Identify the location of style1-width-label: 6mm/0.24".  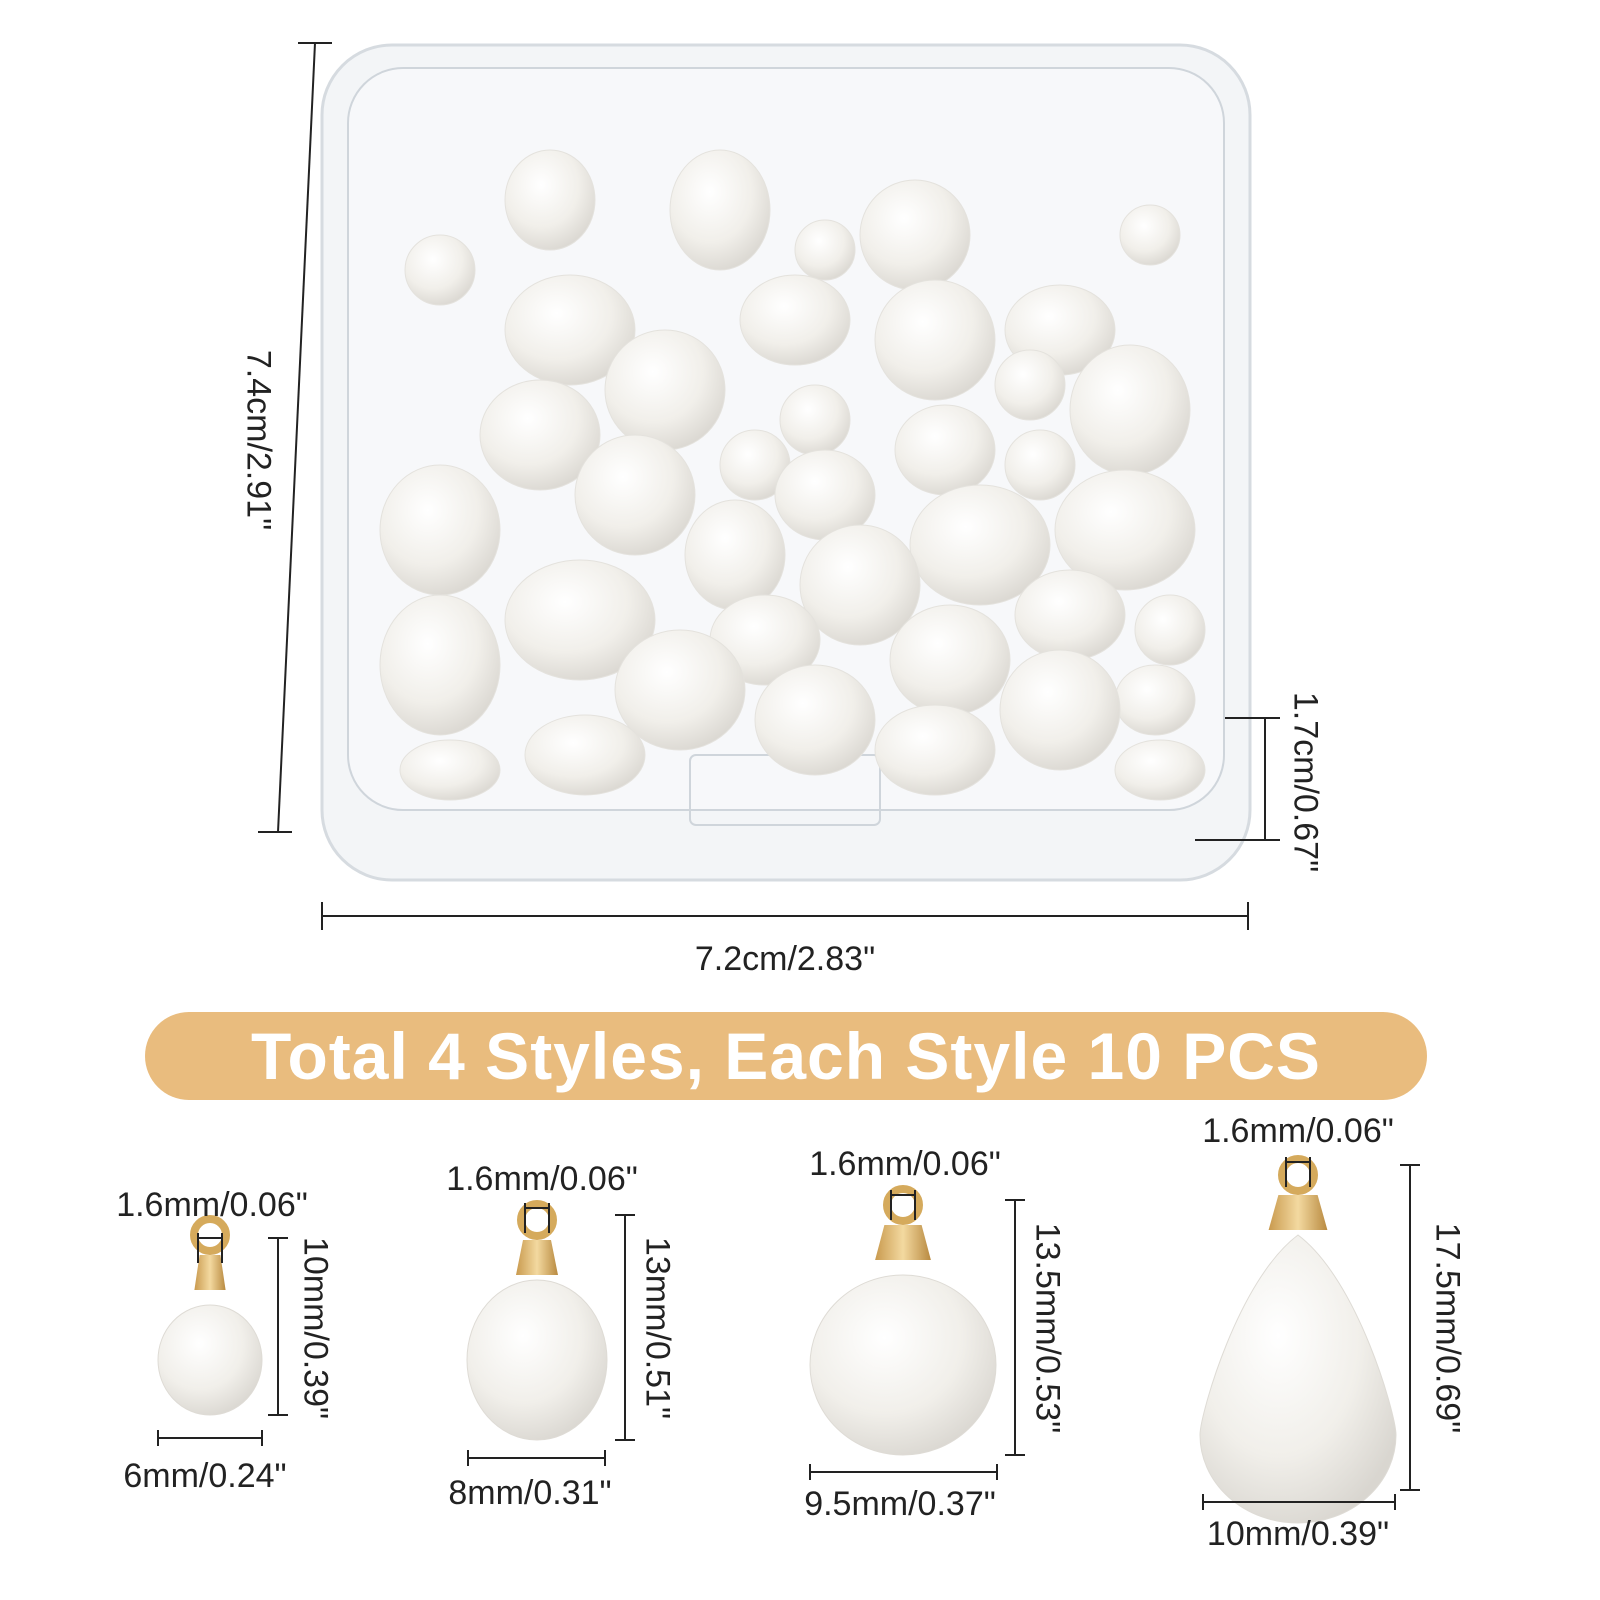
(205, 1476).